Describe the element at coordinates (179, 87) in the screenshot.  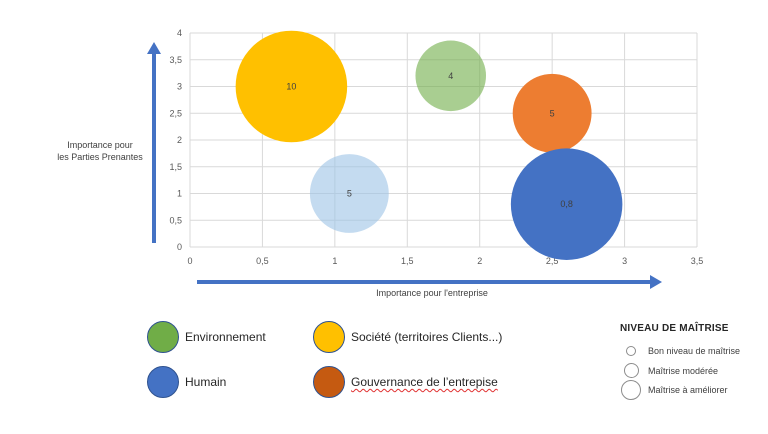
I see `y-tick-label: 3` at that location.